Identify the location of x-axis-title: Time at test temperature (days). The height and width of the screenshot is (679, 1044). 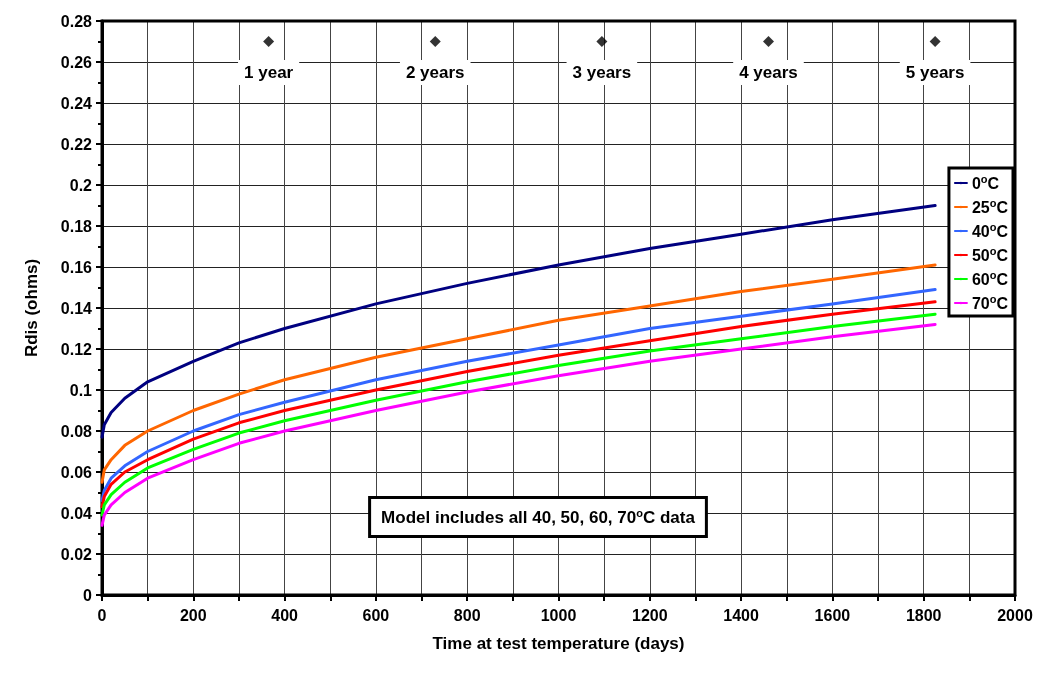
(558, 643).